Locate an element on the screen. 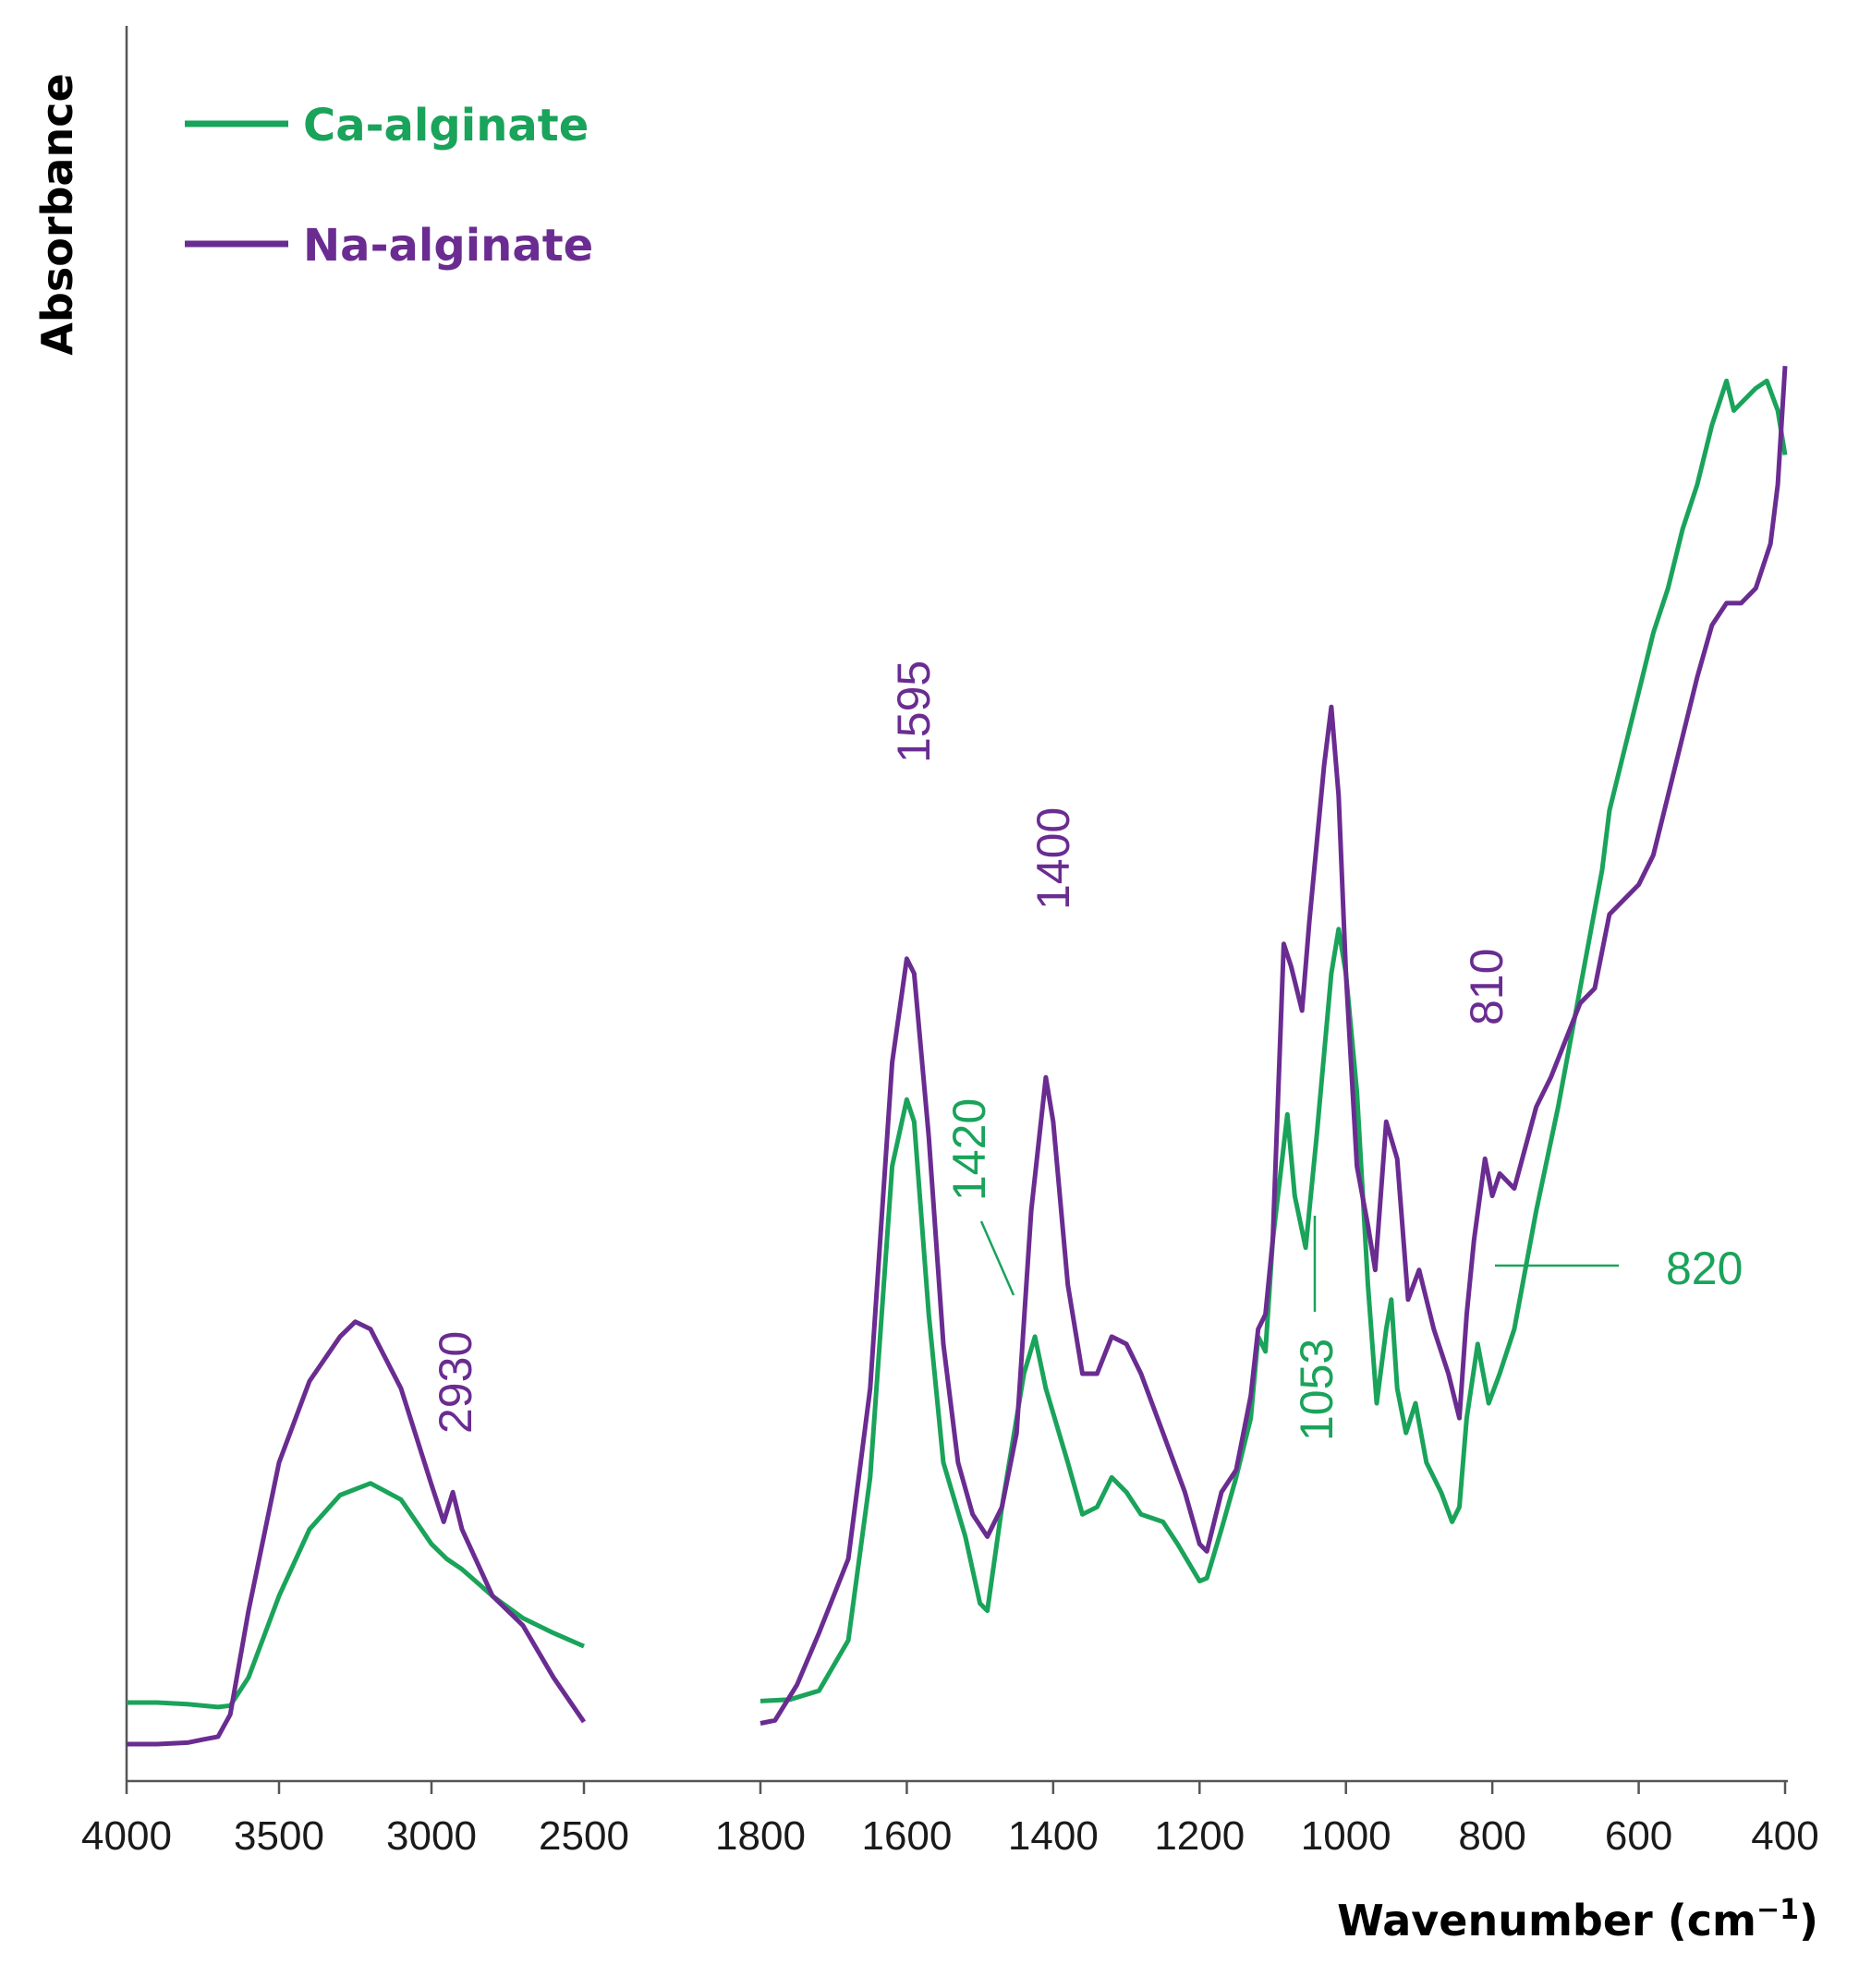 The image size is (1859, 1988). legend-label-na: Na-alginate is located at coordinates (448, 246).